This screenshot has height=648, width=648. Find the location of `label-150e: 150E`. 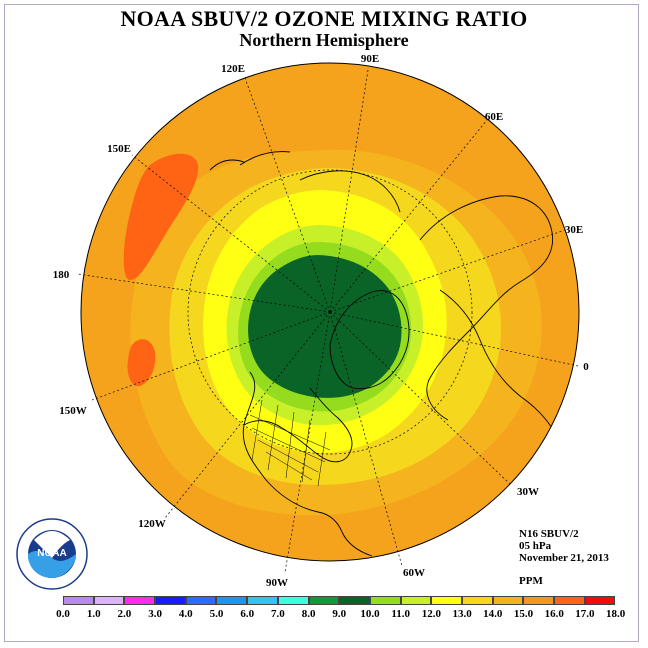

label-150e: 150E is located at coordinates (119, 149).